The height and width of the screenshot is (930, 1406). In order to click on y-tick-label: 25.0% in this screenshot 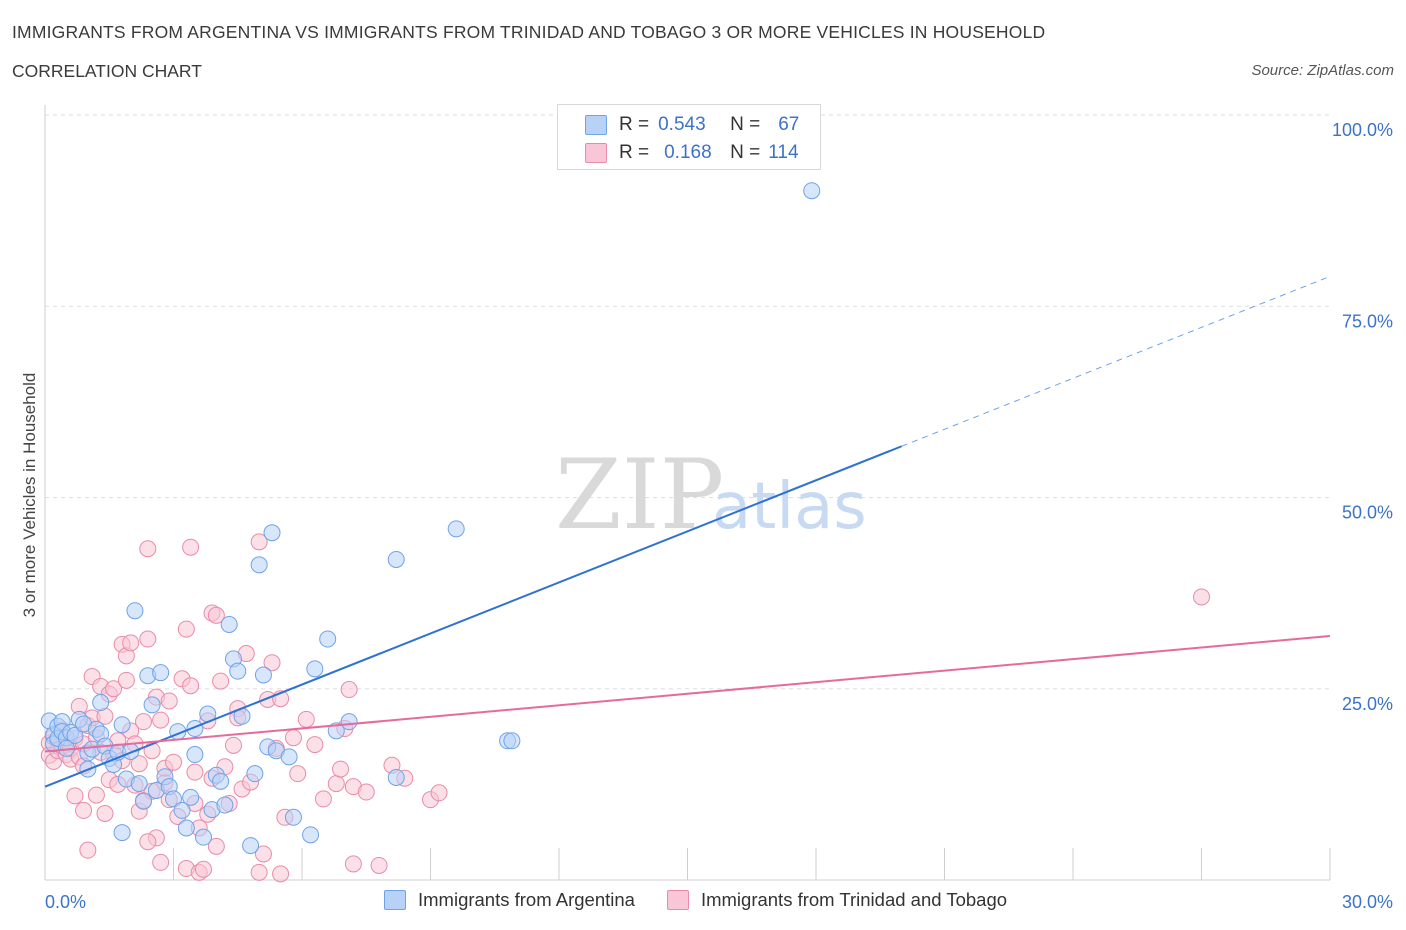, I will do `click(1367, 704)`.